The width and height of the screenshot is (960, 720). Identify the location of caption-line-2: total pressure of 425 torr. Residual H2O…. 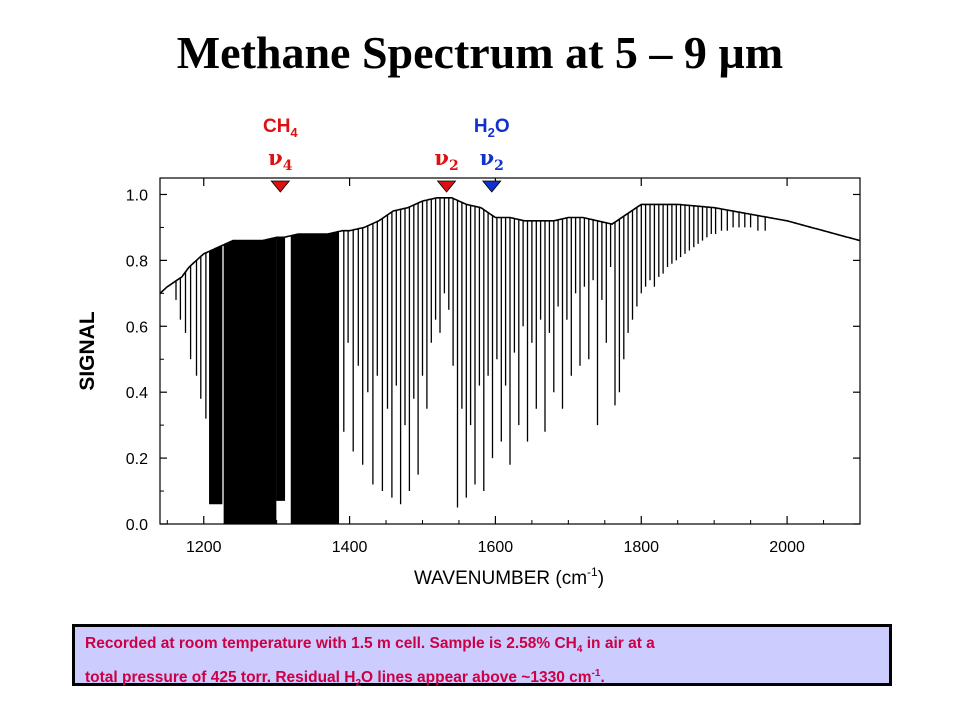
(345, 679).